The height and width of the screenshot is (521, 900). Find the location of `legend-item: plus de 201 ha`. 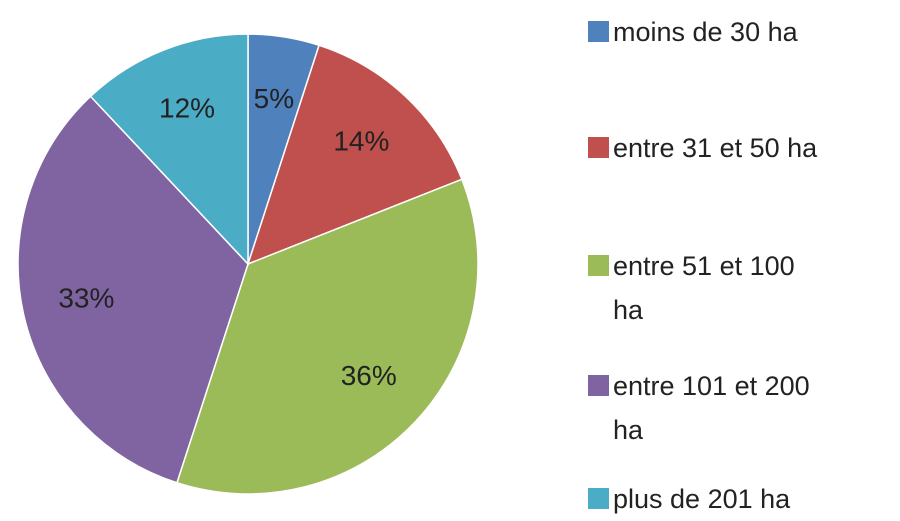

legend-item: plus de 201 ha is located at coordinates (706, 499).